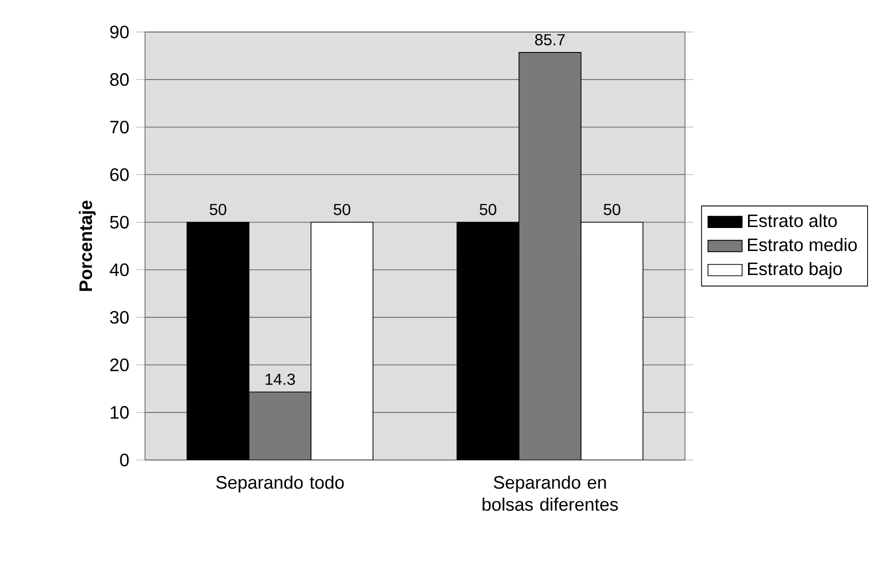  What do you see at coordinates (802, 245) in the screenshot?
I see `legend-label: Estrato medio` at bounding box center [802, 245].